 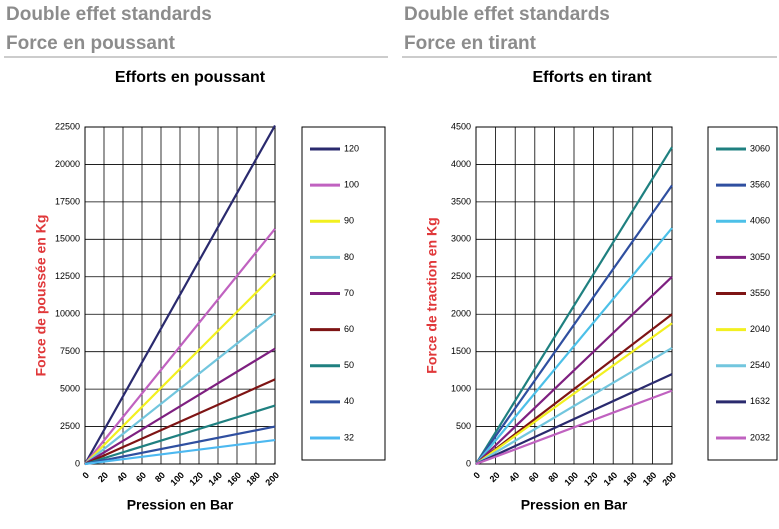 I want to click on header-line2: Force en poussant, so click(x=91, y=43).